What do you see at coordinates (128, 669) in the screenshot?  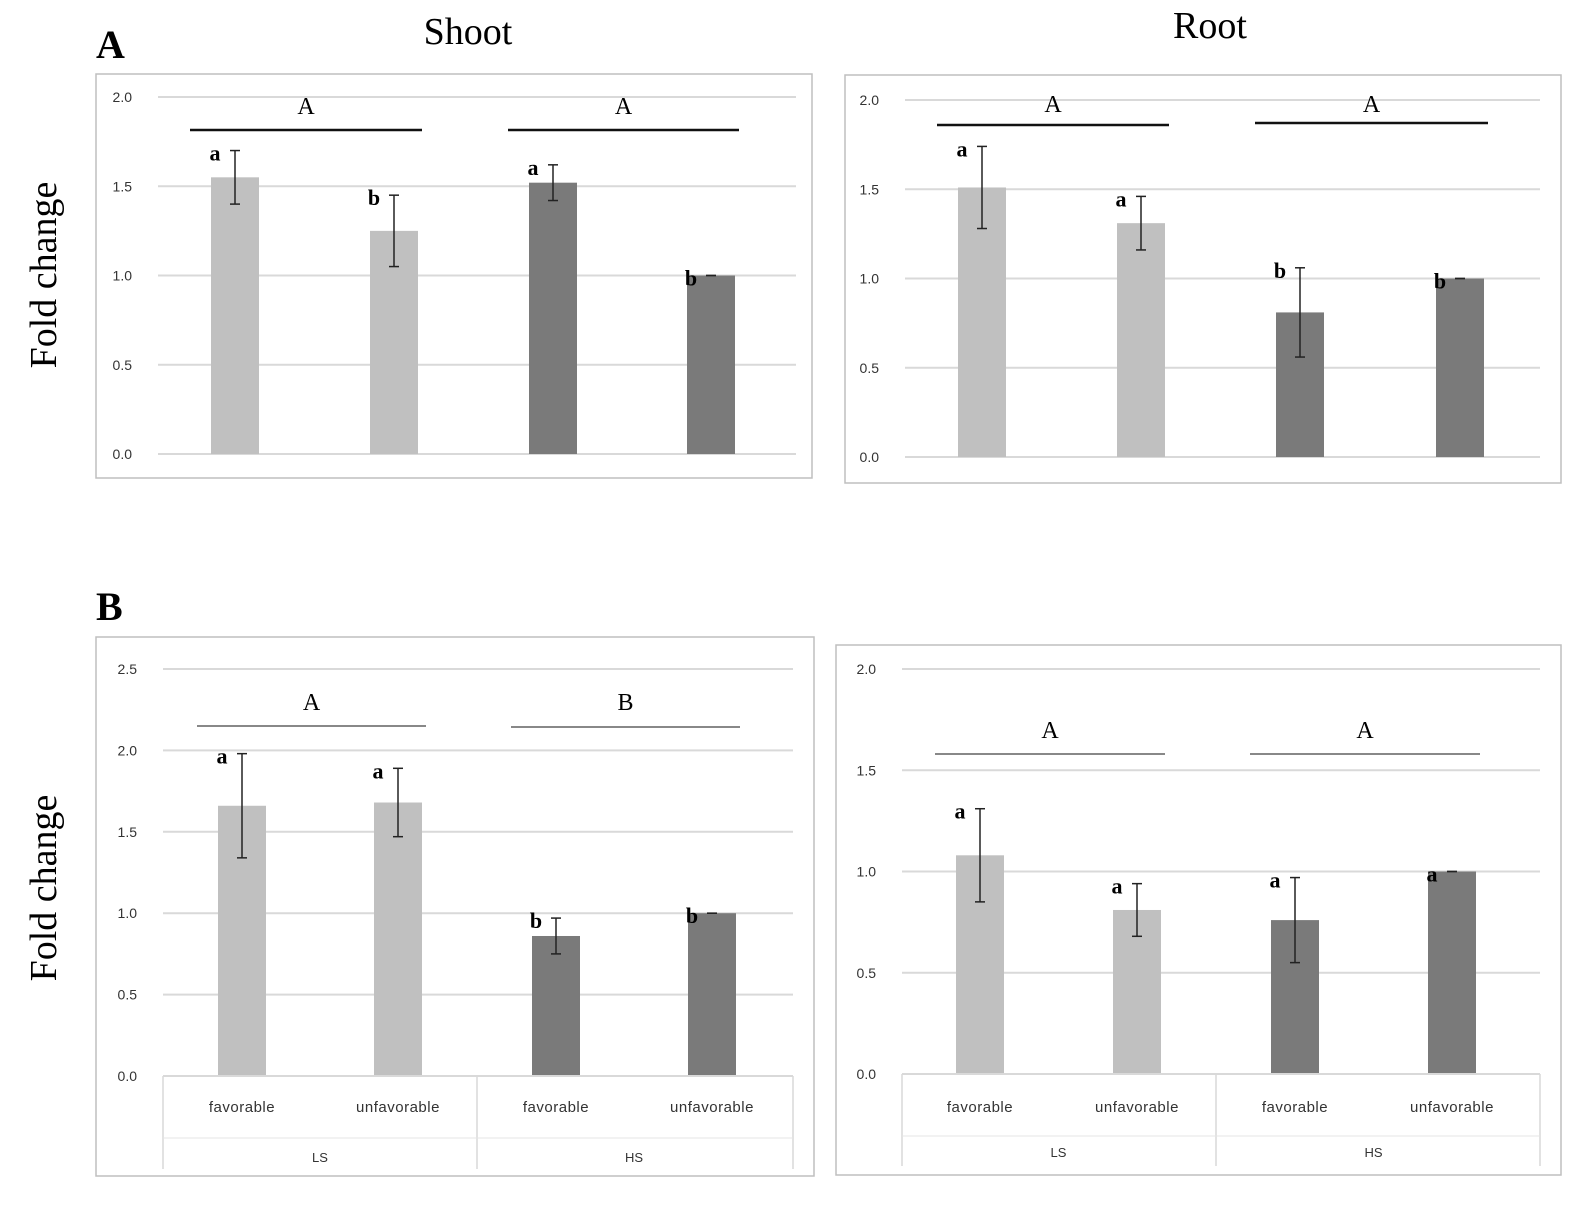 I see `y-tick-label: 2.5` at bounding box center [128, 669].